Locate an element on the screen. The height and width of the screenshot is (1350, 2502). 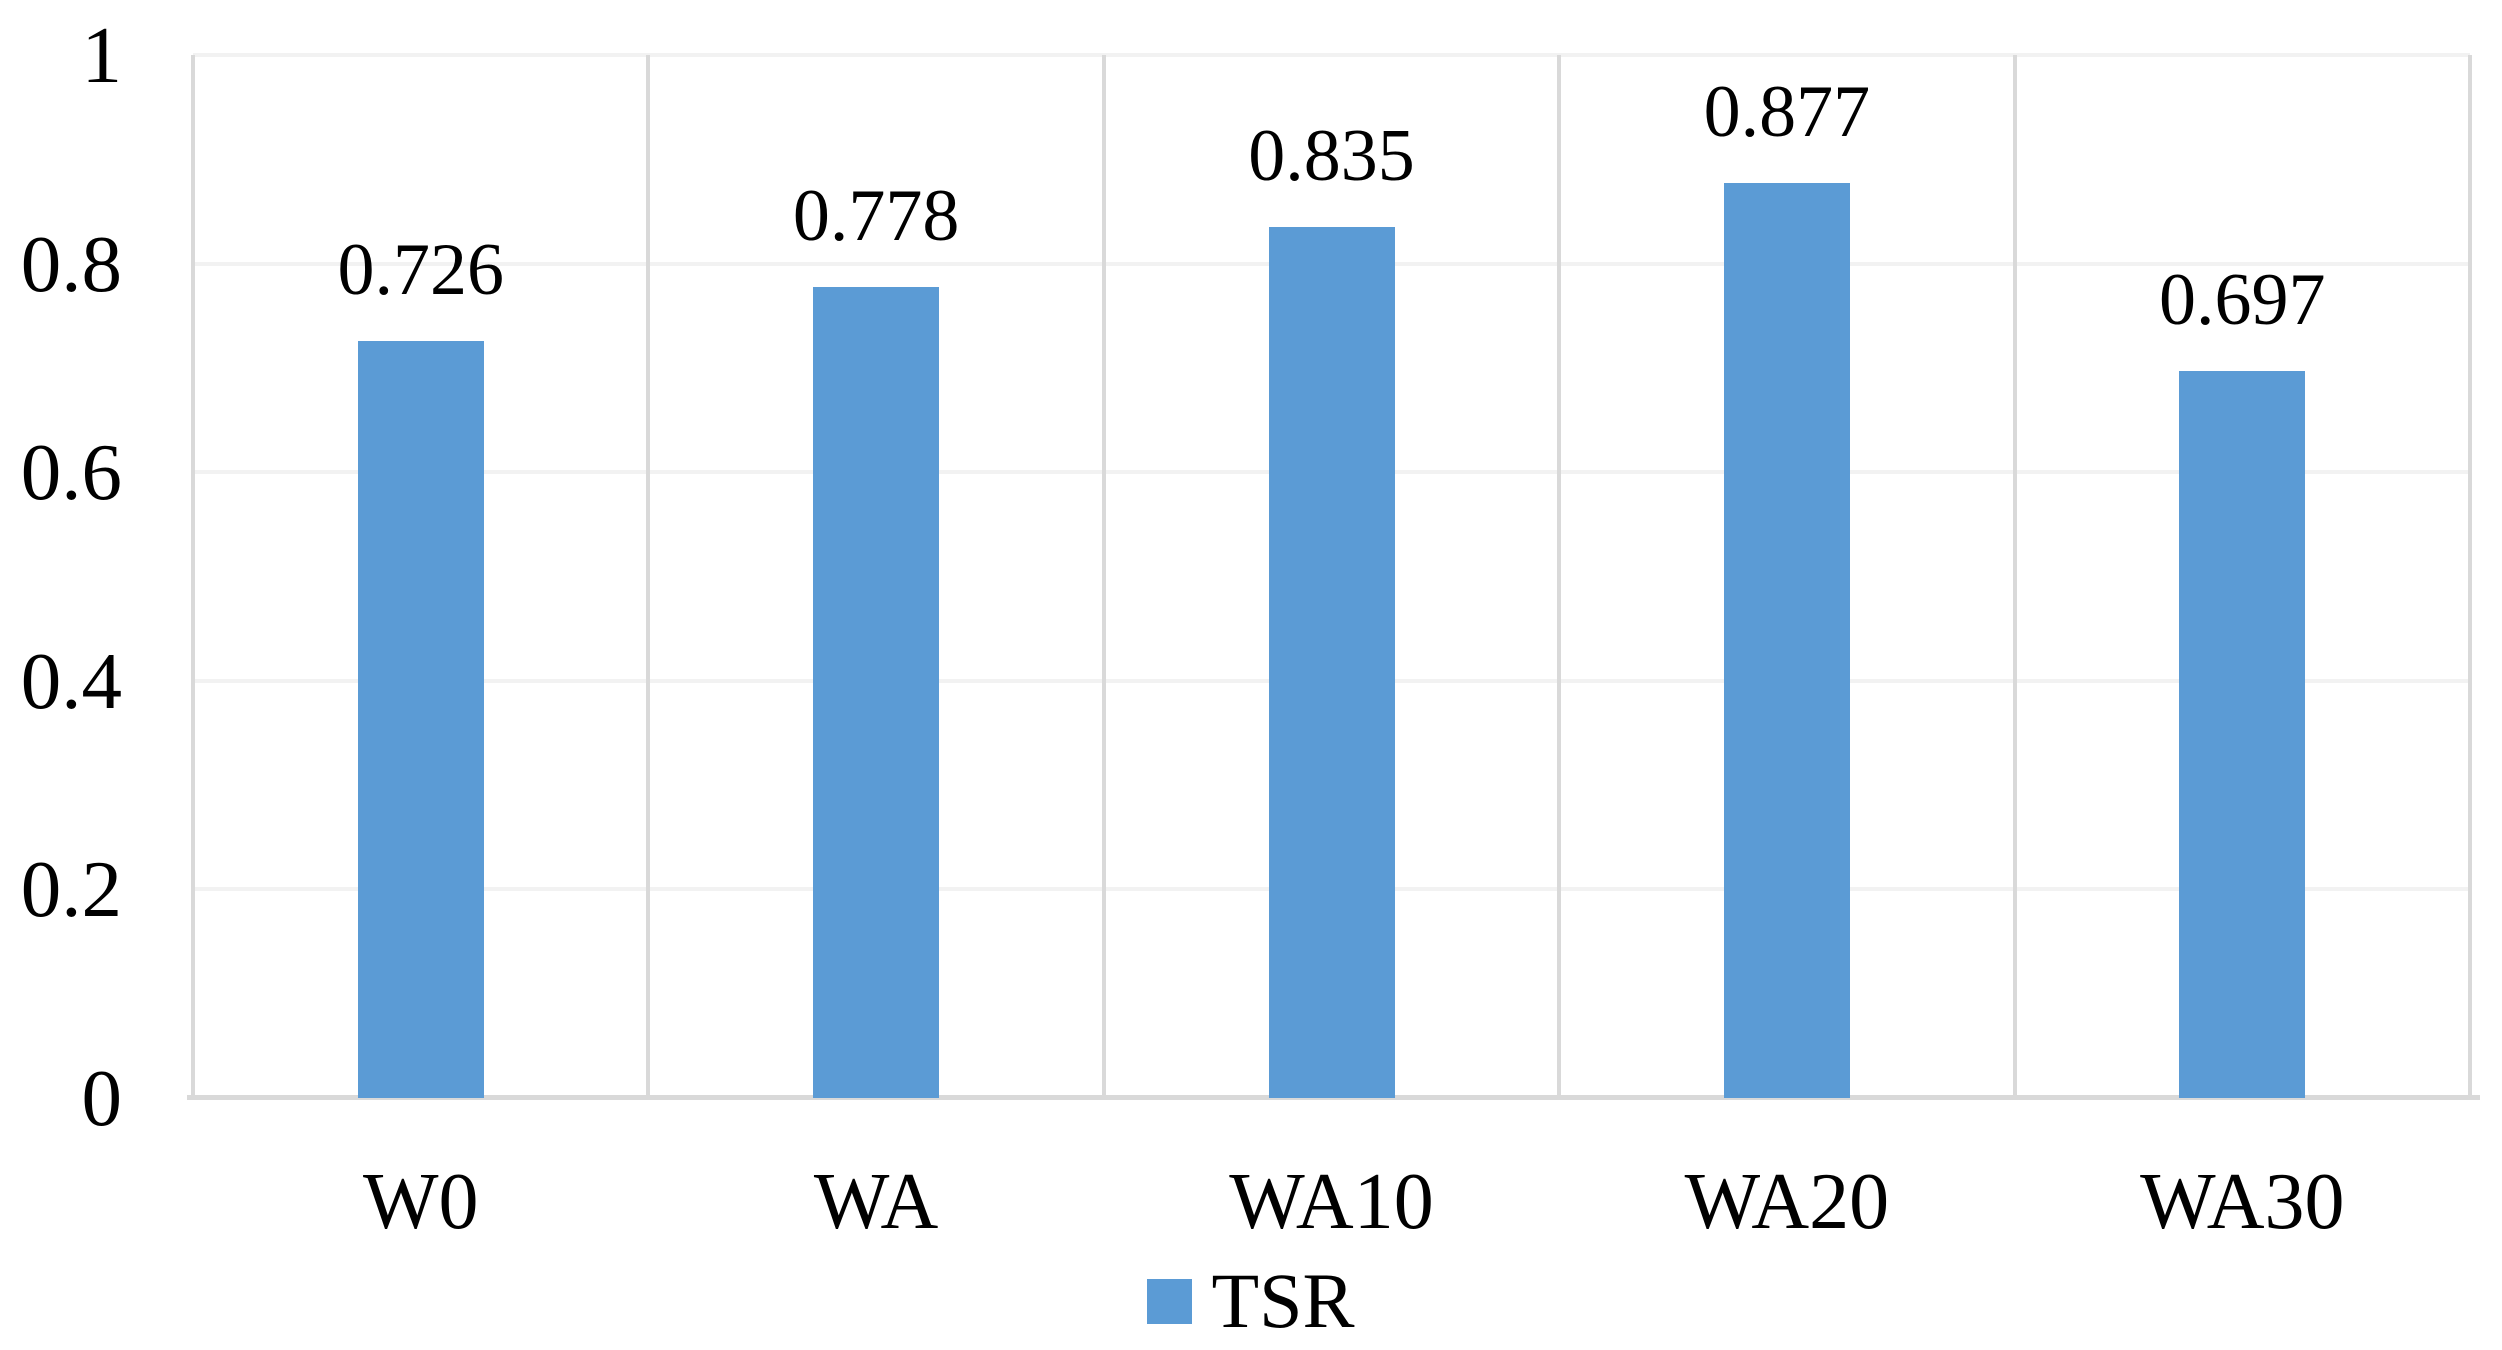
bar-WA is located at coordinates (876, 692).